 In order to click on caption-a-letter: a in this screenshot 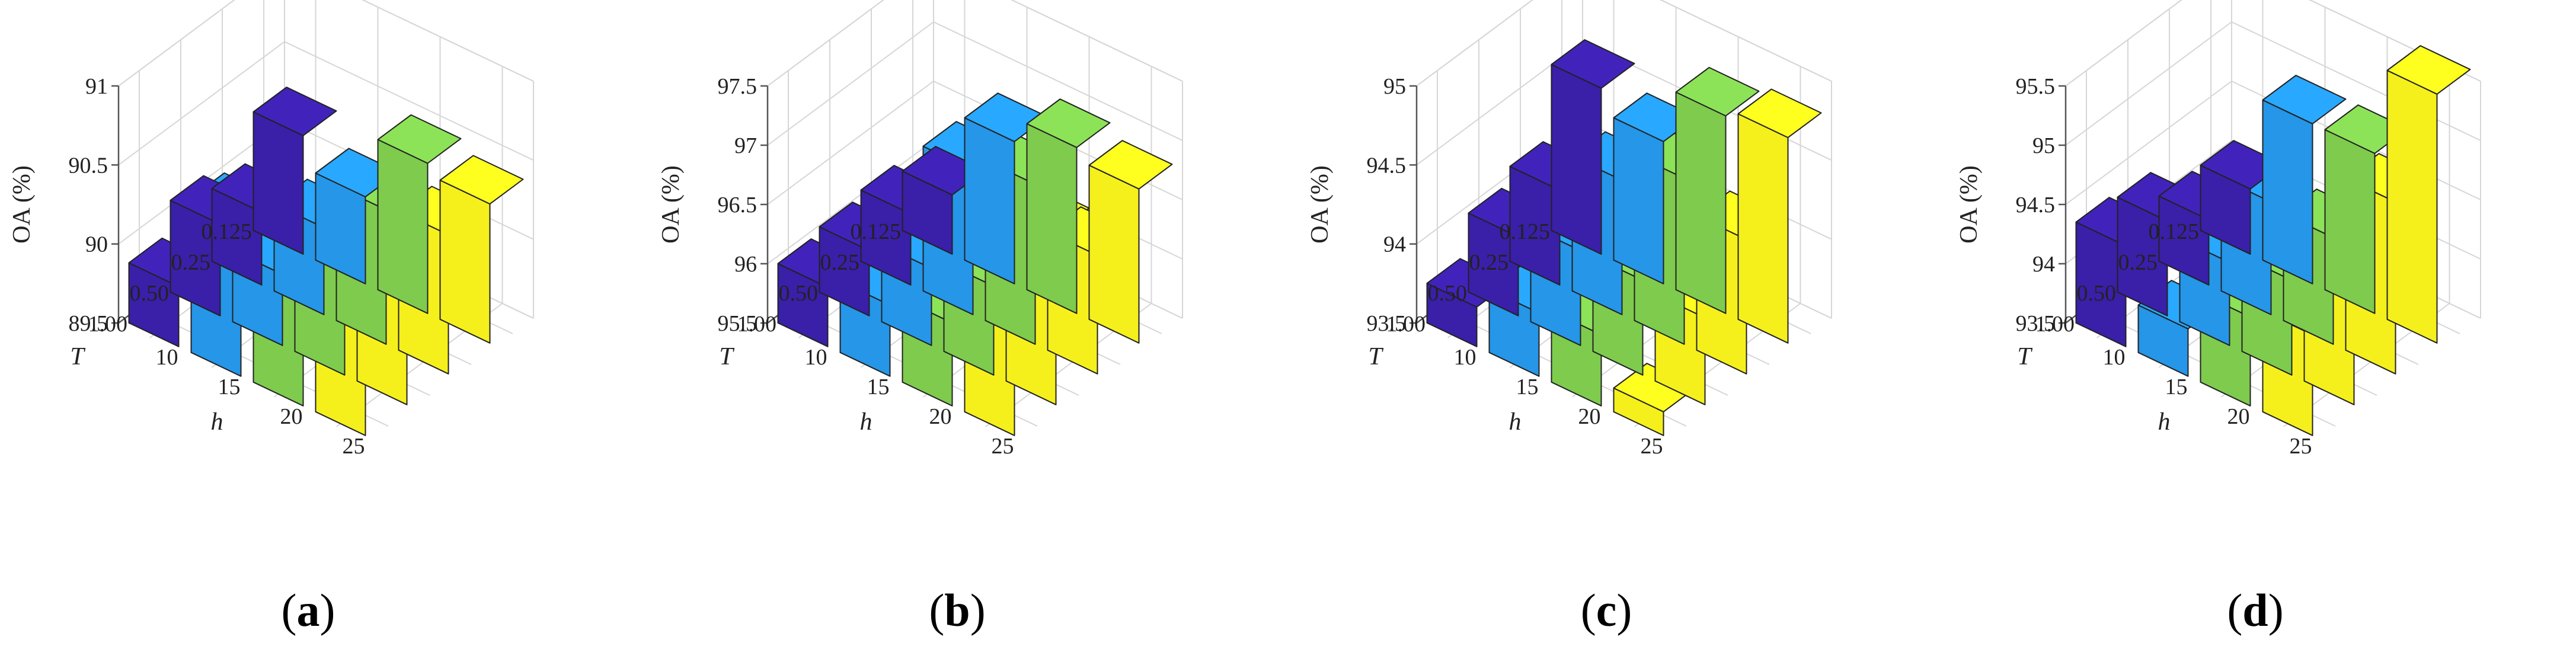, I will do `click(308, 610)`.